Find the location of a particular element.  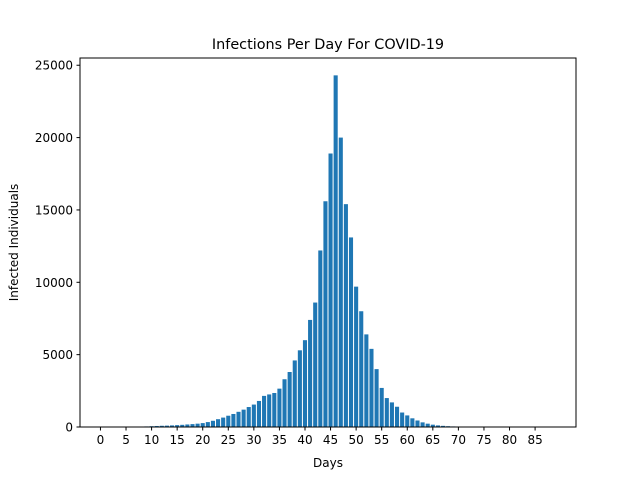

x-tick-label-65: 65 is located at coordinates (432, 440).